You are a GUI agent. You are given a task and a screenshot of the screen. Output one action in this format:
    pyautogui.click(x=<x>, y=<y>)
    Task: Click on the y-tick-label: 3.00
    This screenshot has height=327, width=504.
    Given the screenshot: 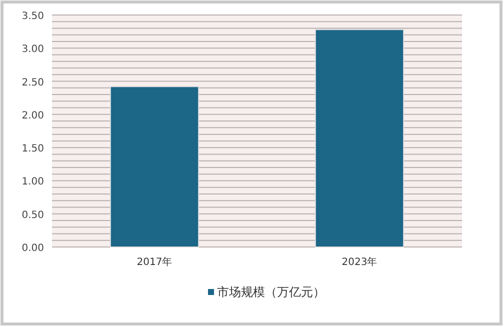 What is the action you would take?
    pyautogui.click(x=33, y=50)
    